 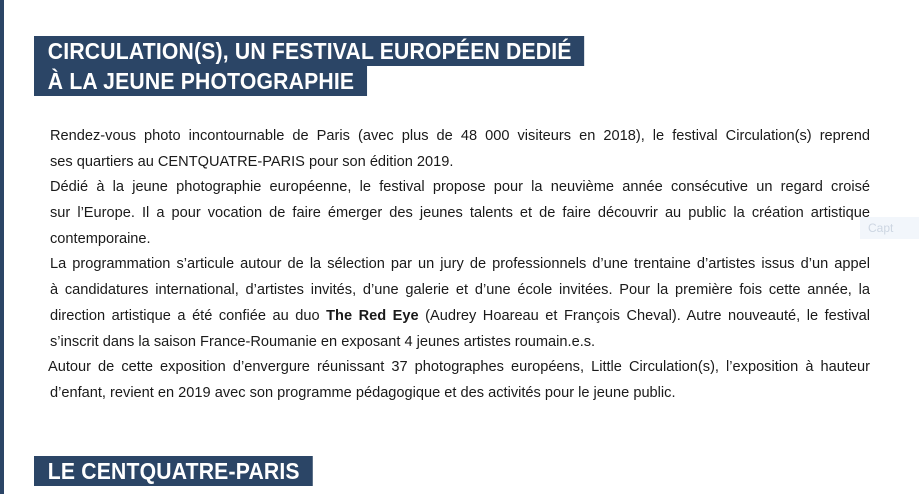 What do you see at coordinates (372, 315) in the screenshot?
I see `bold-name: The Red Eye` at bounding box center [372, 315].